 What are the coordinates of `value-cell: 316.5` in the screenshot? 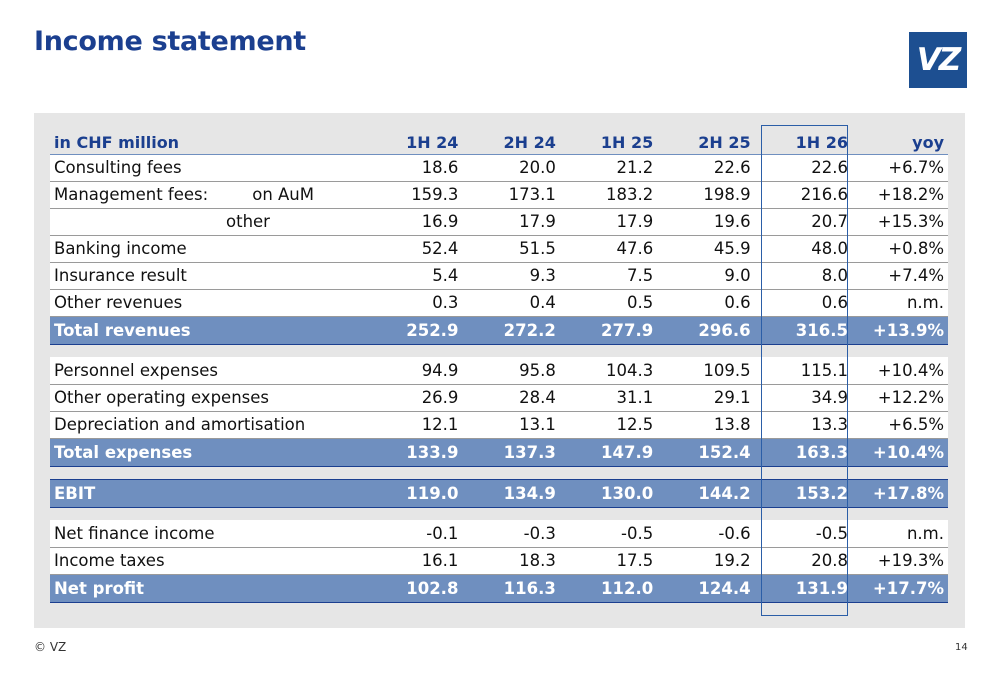 It's located at (803, 330).